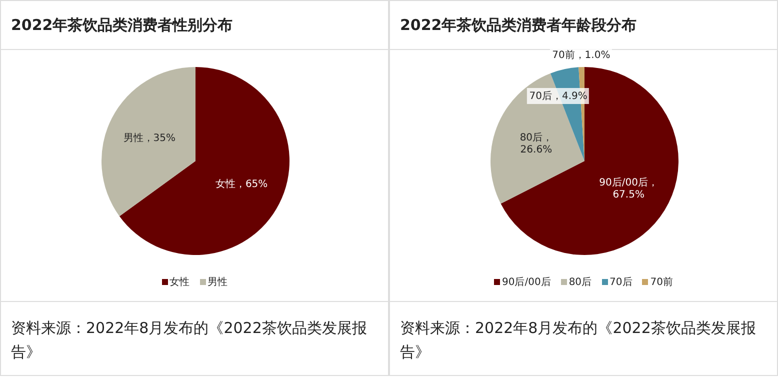 This screenshot has width=778, height=378. I want to click on data-label: 男性，35%, so click(149, 139).